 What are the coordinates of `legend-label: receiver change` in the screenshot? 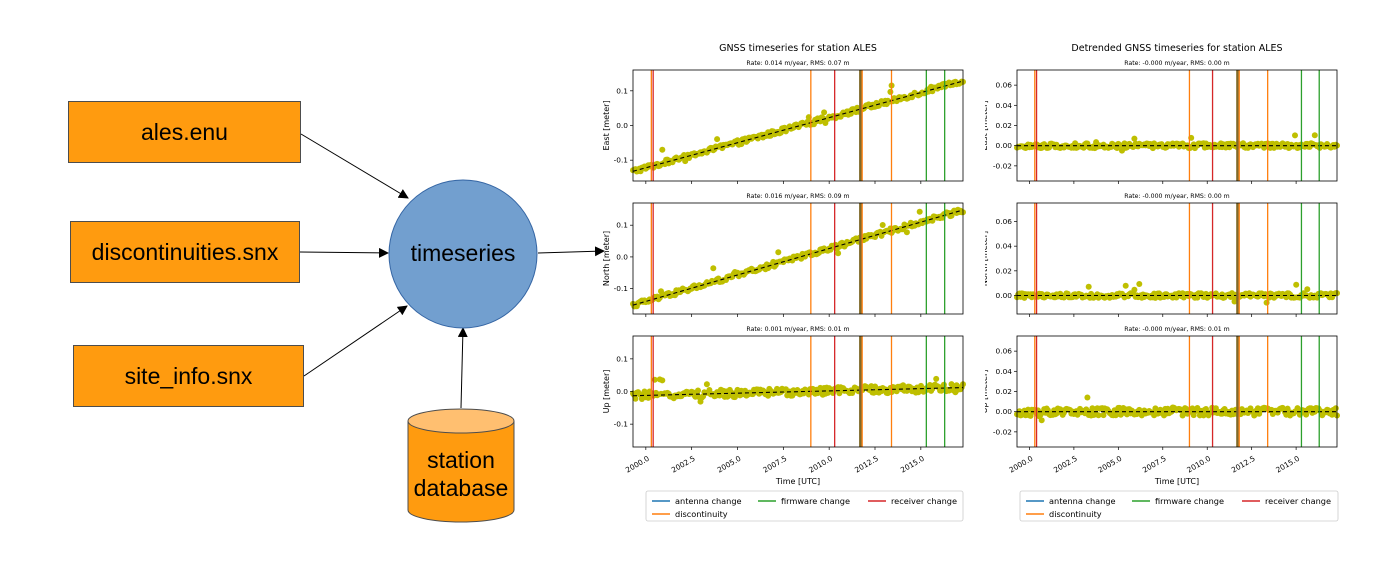 It's located at (924, 501).